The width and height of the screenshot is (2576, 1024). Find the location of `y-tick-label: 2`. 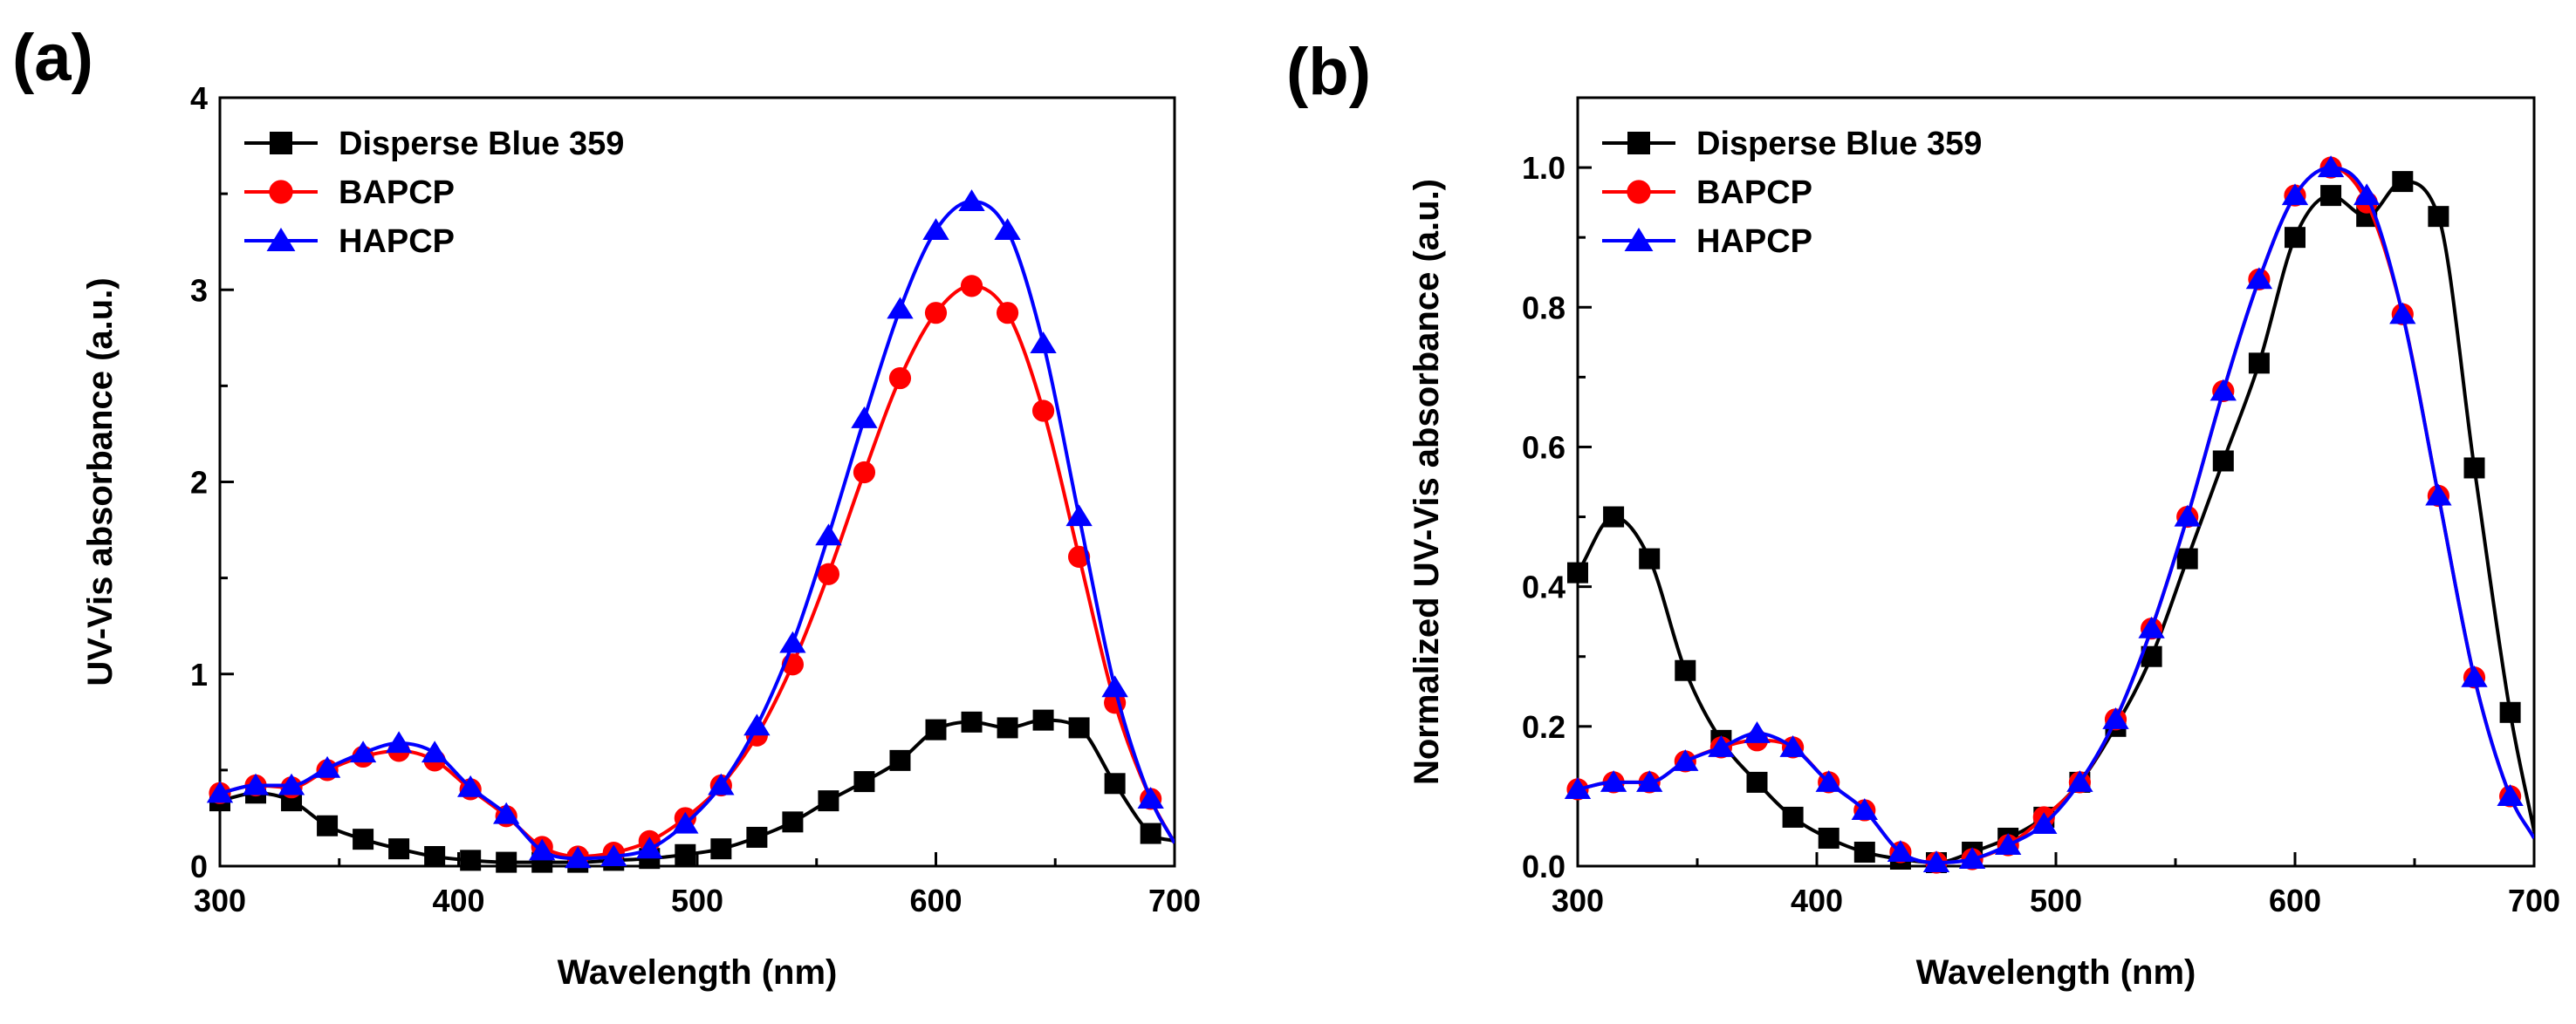

y-tick-label: 2 is located at coordinates (199, 483).